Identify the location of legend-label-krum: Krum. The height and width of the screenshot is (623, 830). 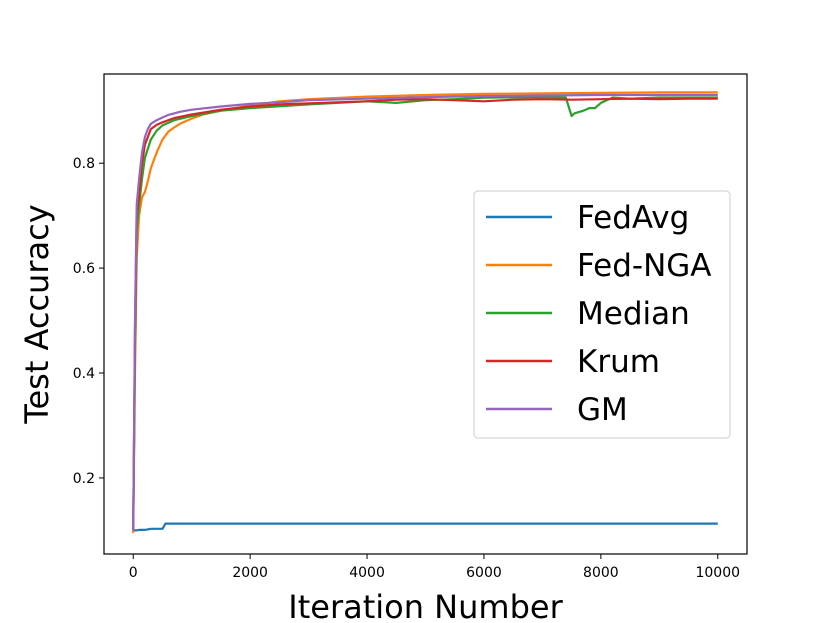
(618, 362).